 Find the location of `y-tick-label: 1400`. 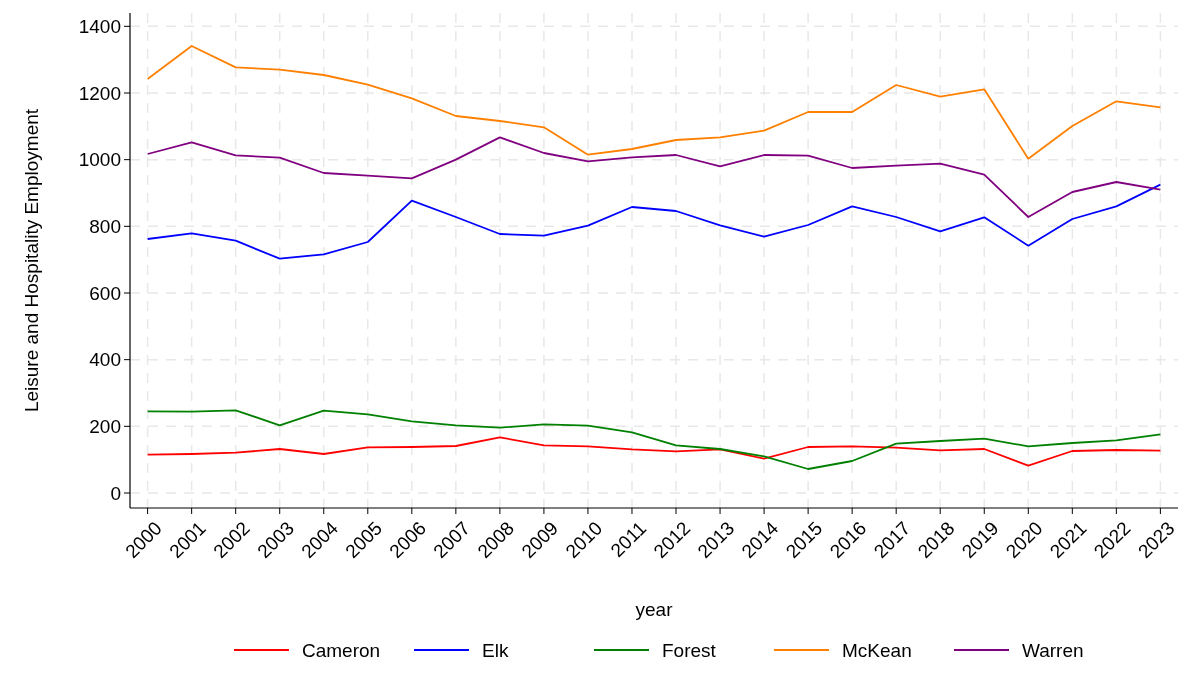

y-tick-label: 1400 is located at coordinates (99, 26).